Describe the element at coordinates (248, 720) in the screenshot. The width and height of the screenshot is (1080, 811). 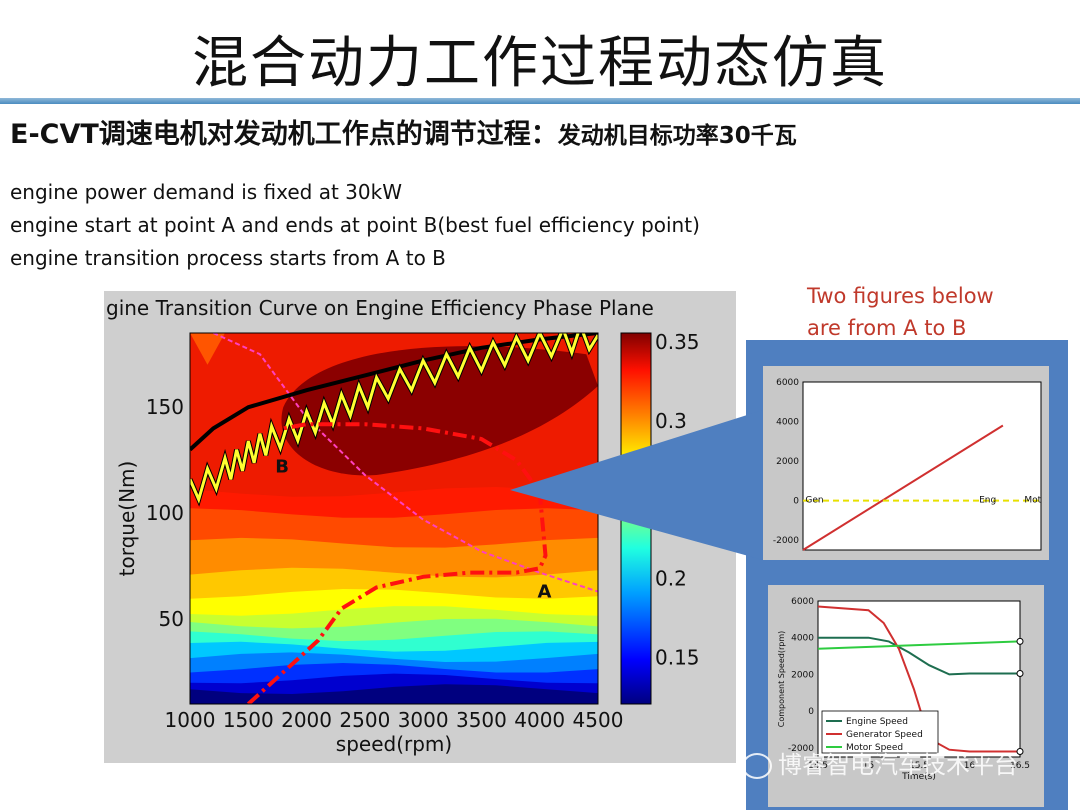
I see `x-tick-label: 1500` at that location.